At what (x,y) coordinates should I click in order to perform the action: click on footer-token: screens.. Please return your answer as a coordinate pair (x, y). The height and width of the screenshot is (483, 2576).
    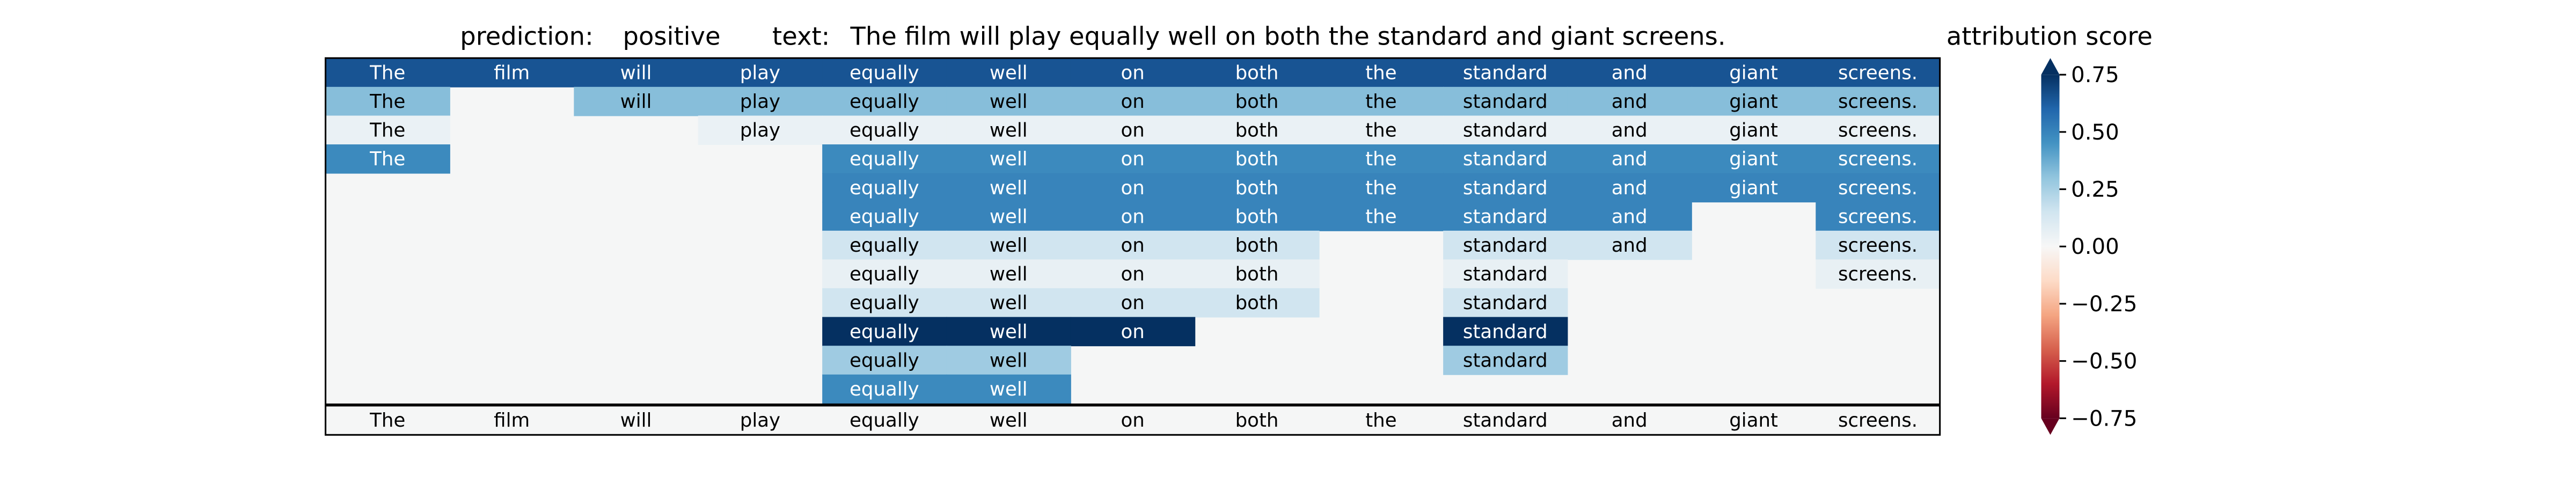
    Looking at the image, I should click on (1878, 420).